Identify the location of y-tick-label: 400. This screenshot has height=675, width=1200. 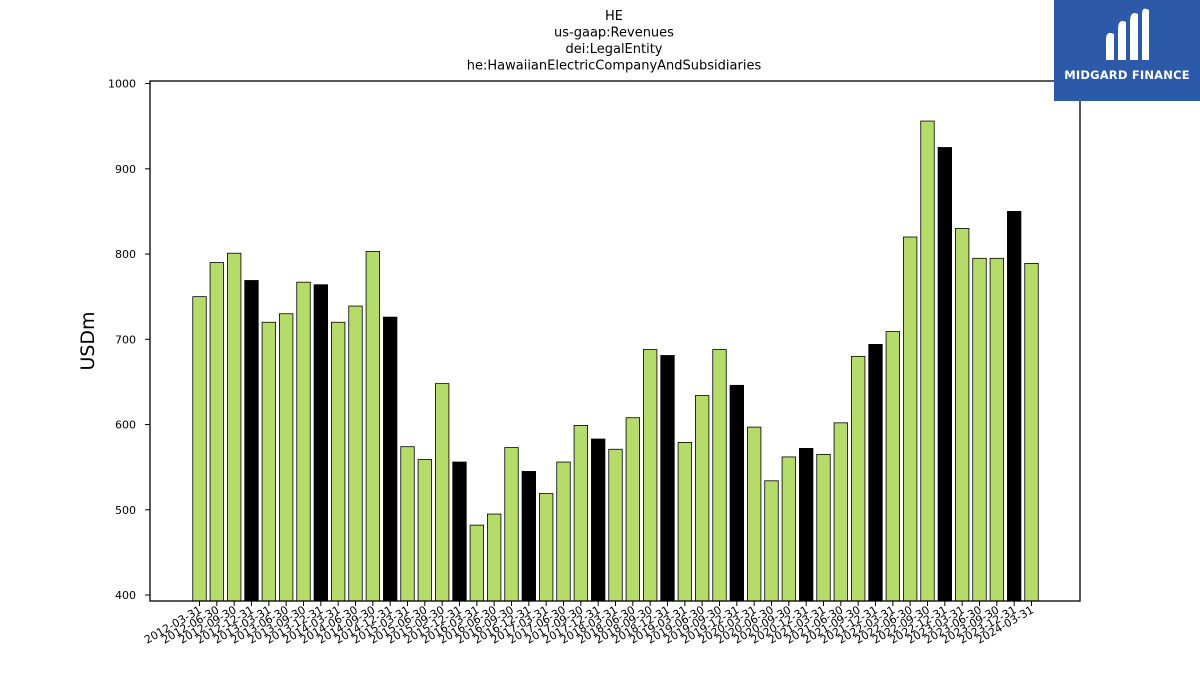
(125, 595).